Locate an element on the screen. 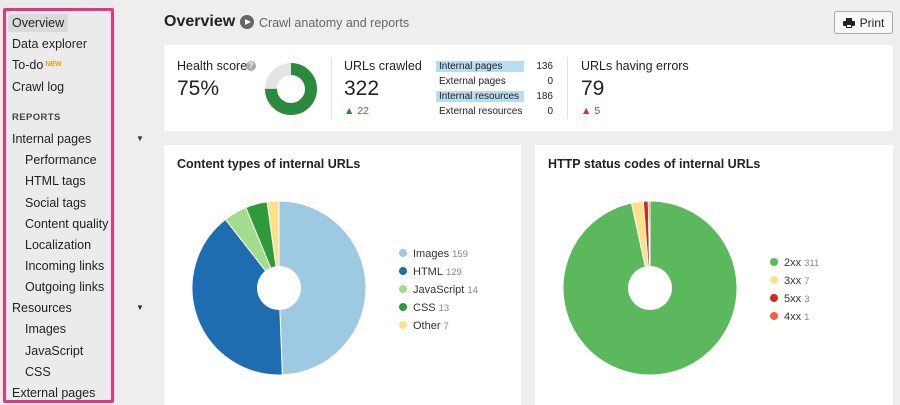 This screenshot has width=900, height=405. urls-errors-delta: ▲ 5 is located at coordinates (591, 111).